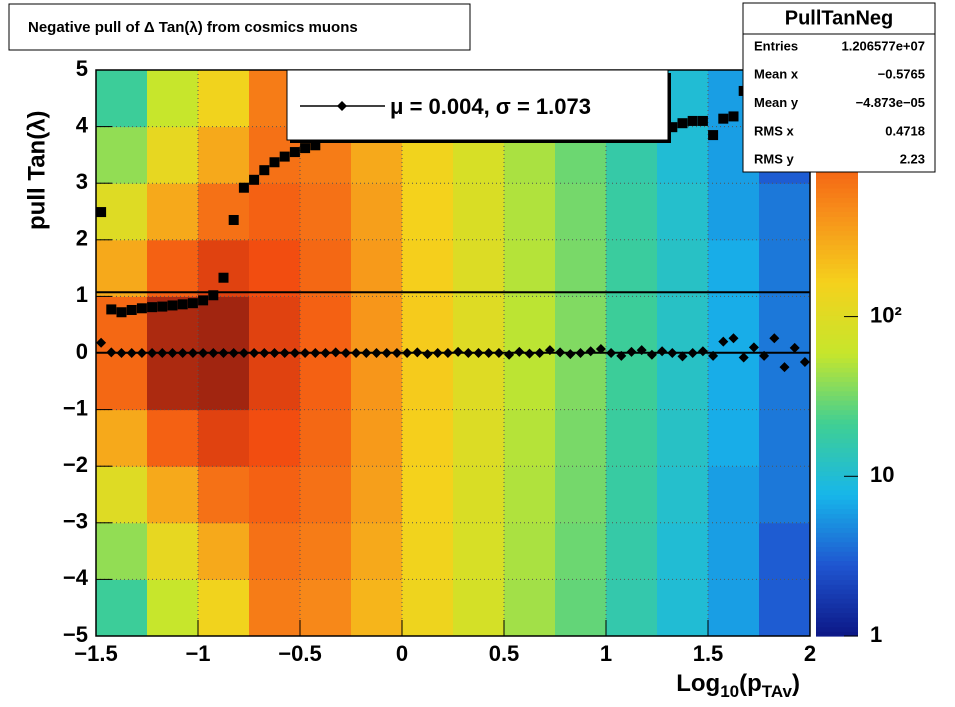  Describe the element at coordinates (729, 691) in the screenshot. I see `x-label-sub: 10` at that location.